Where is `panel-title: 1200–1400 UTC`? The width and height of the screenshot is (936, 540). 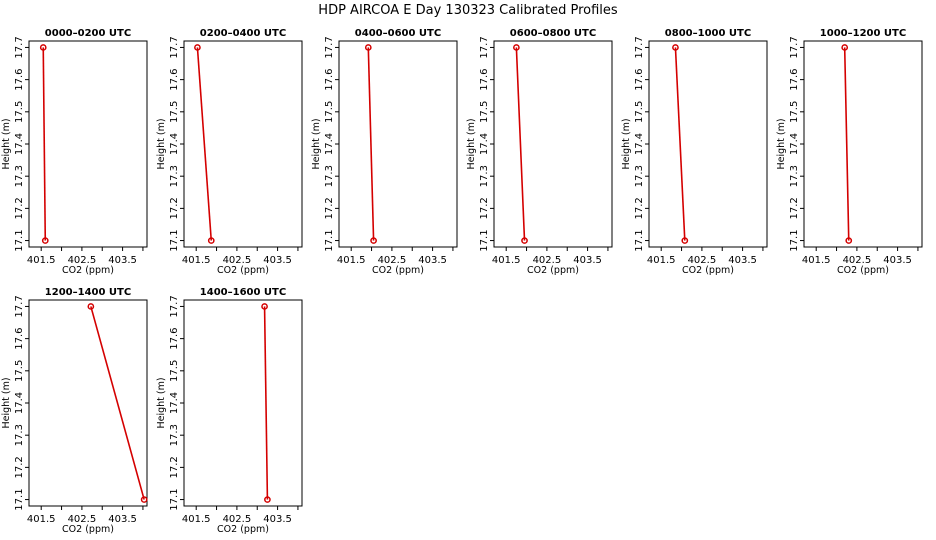 panel-title: 1200–1400 UTC is located at coordinates (88, 292).